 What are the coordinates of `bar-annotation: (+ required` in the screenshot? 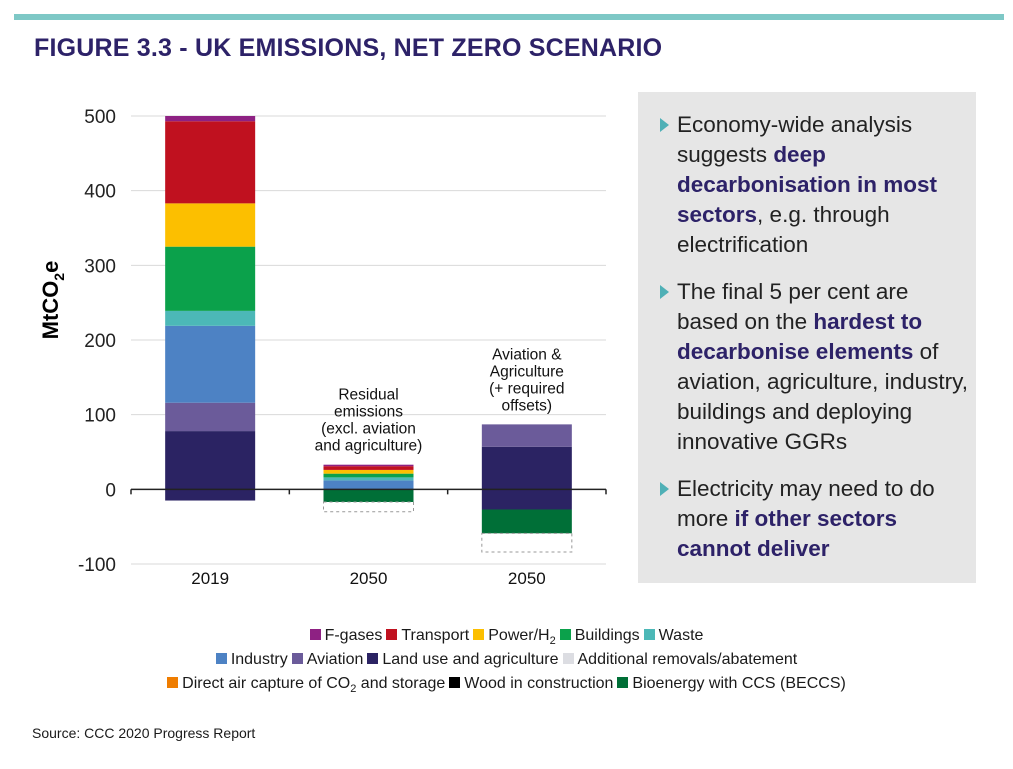 It's located at (526, 388).